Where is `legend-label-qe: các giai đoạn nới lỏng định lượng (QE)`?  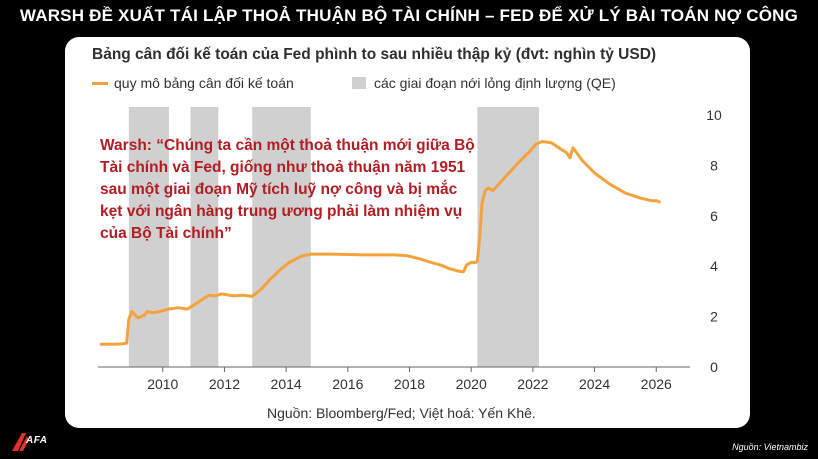 legend-label-qe: các giai đoạn nới lỏng định lượng (QE) is located at coordinates (495, 83).